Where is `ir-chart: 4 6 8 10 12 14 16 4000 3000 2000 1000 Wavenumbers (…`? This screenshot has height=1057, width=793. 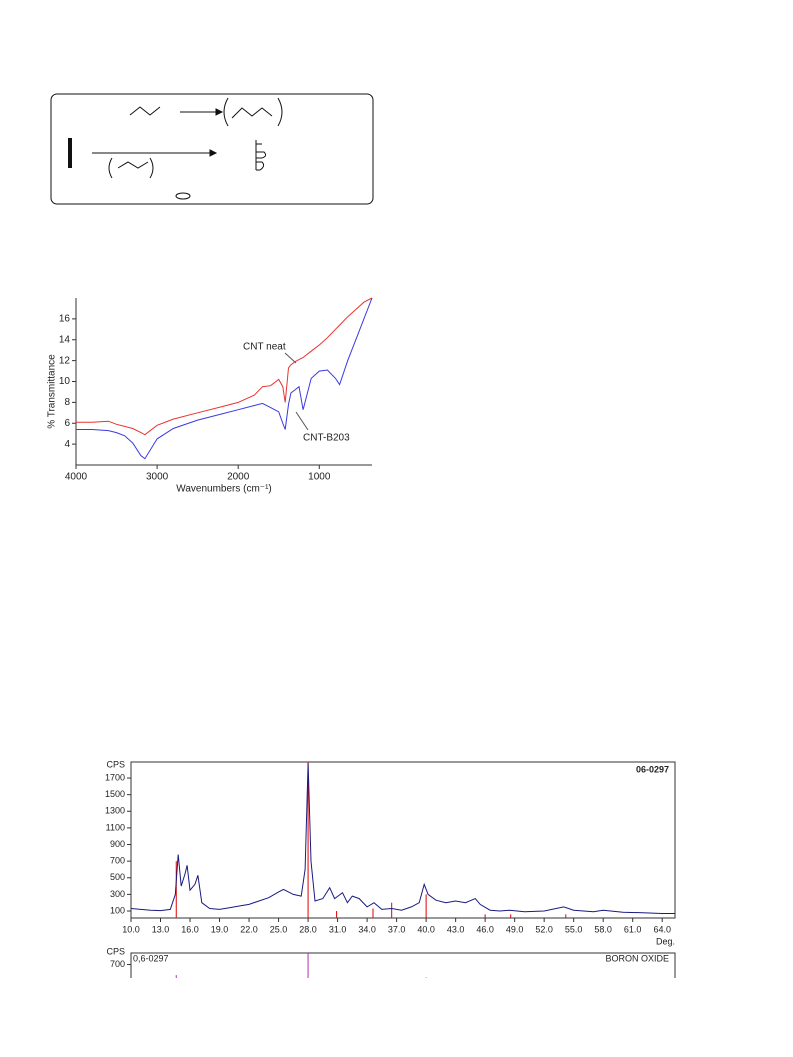 ir-chart: 4 6 8 10 12 14 16 4000 3000 2000 1000 Wavenumbers (… is located at coordinates (210, 396).